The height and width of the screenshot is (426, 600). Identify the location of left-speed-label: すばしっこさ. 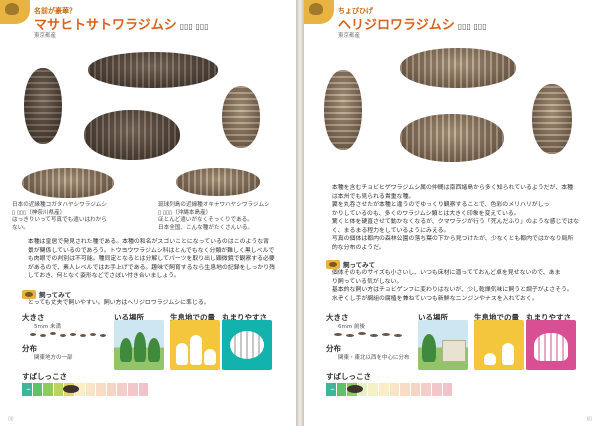
(44, 376).